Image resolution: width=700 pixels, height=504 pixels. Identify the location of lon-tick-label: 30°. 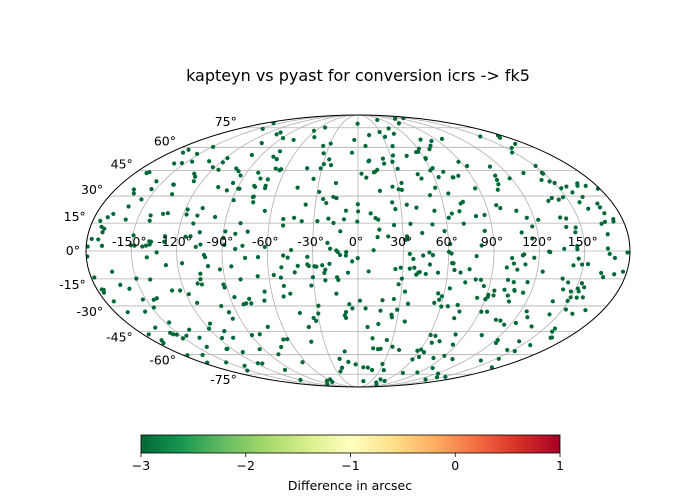
(401, 241).